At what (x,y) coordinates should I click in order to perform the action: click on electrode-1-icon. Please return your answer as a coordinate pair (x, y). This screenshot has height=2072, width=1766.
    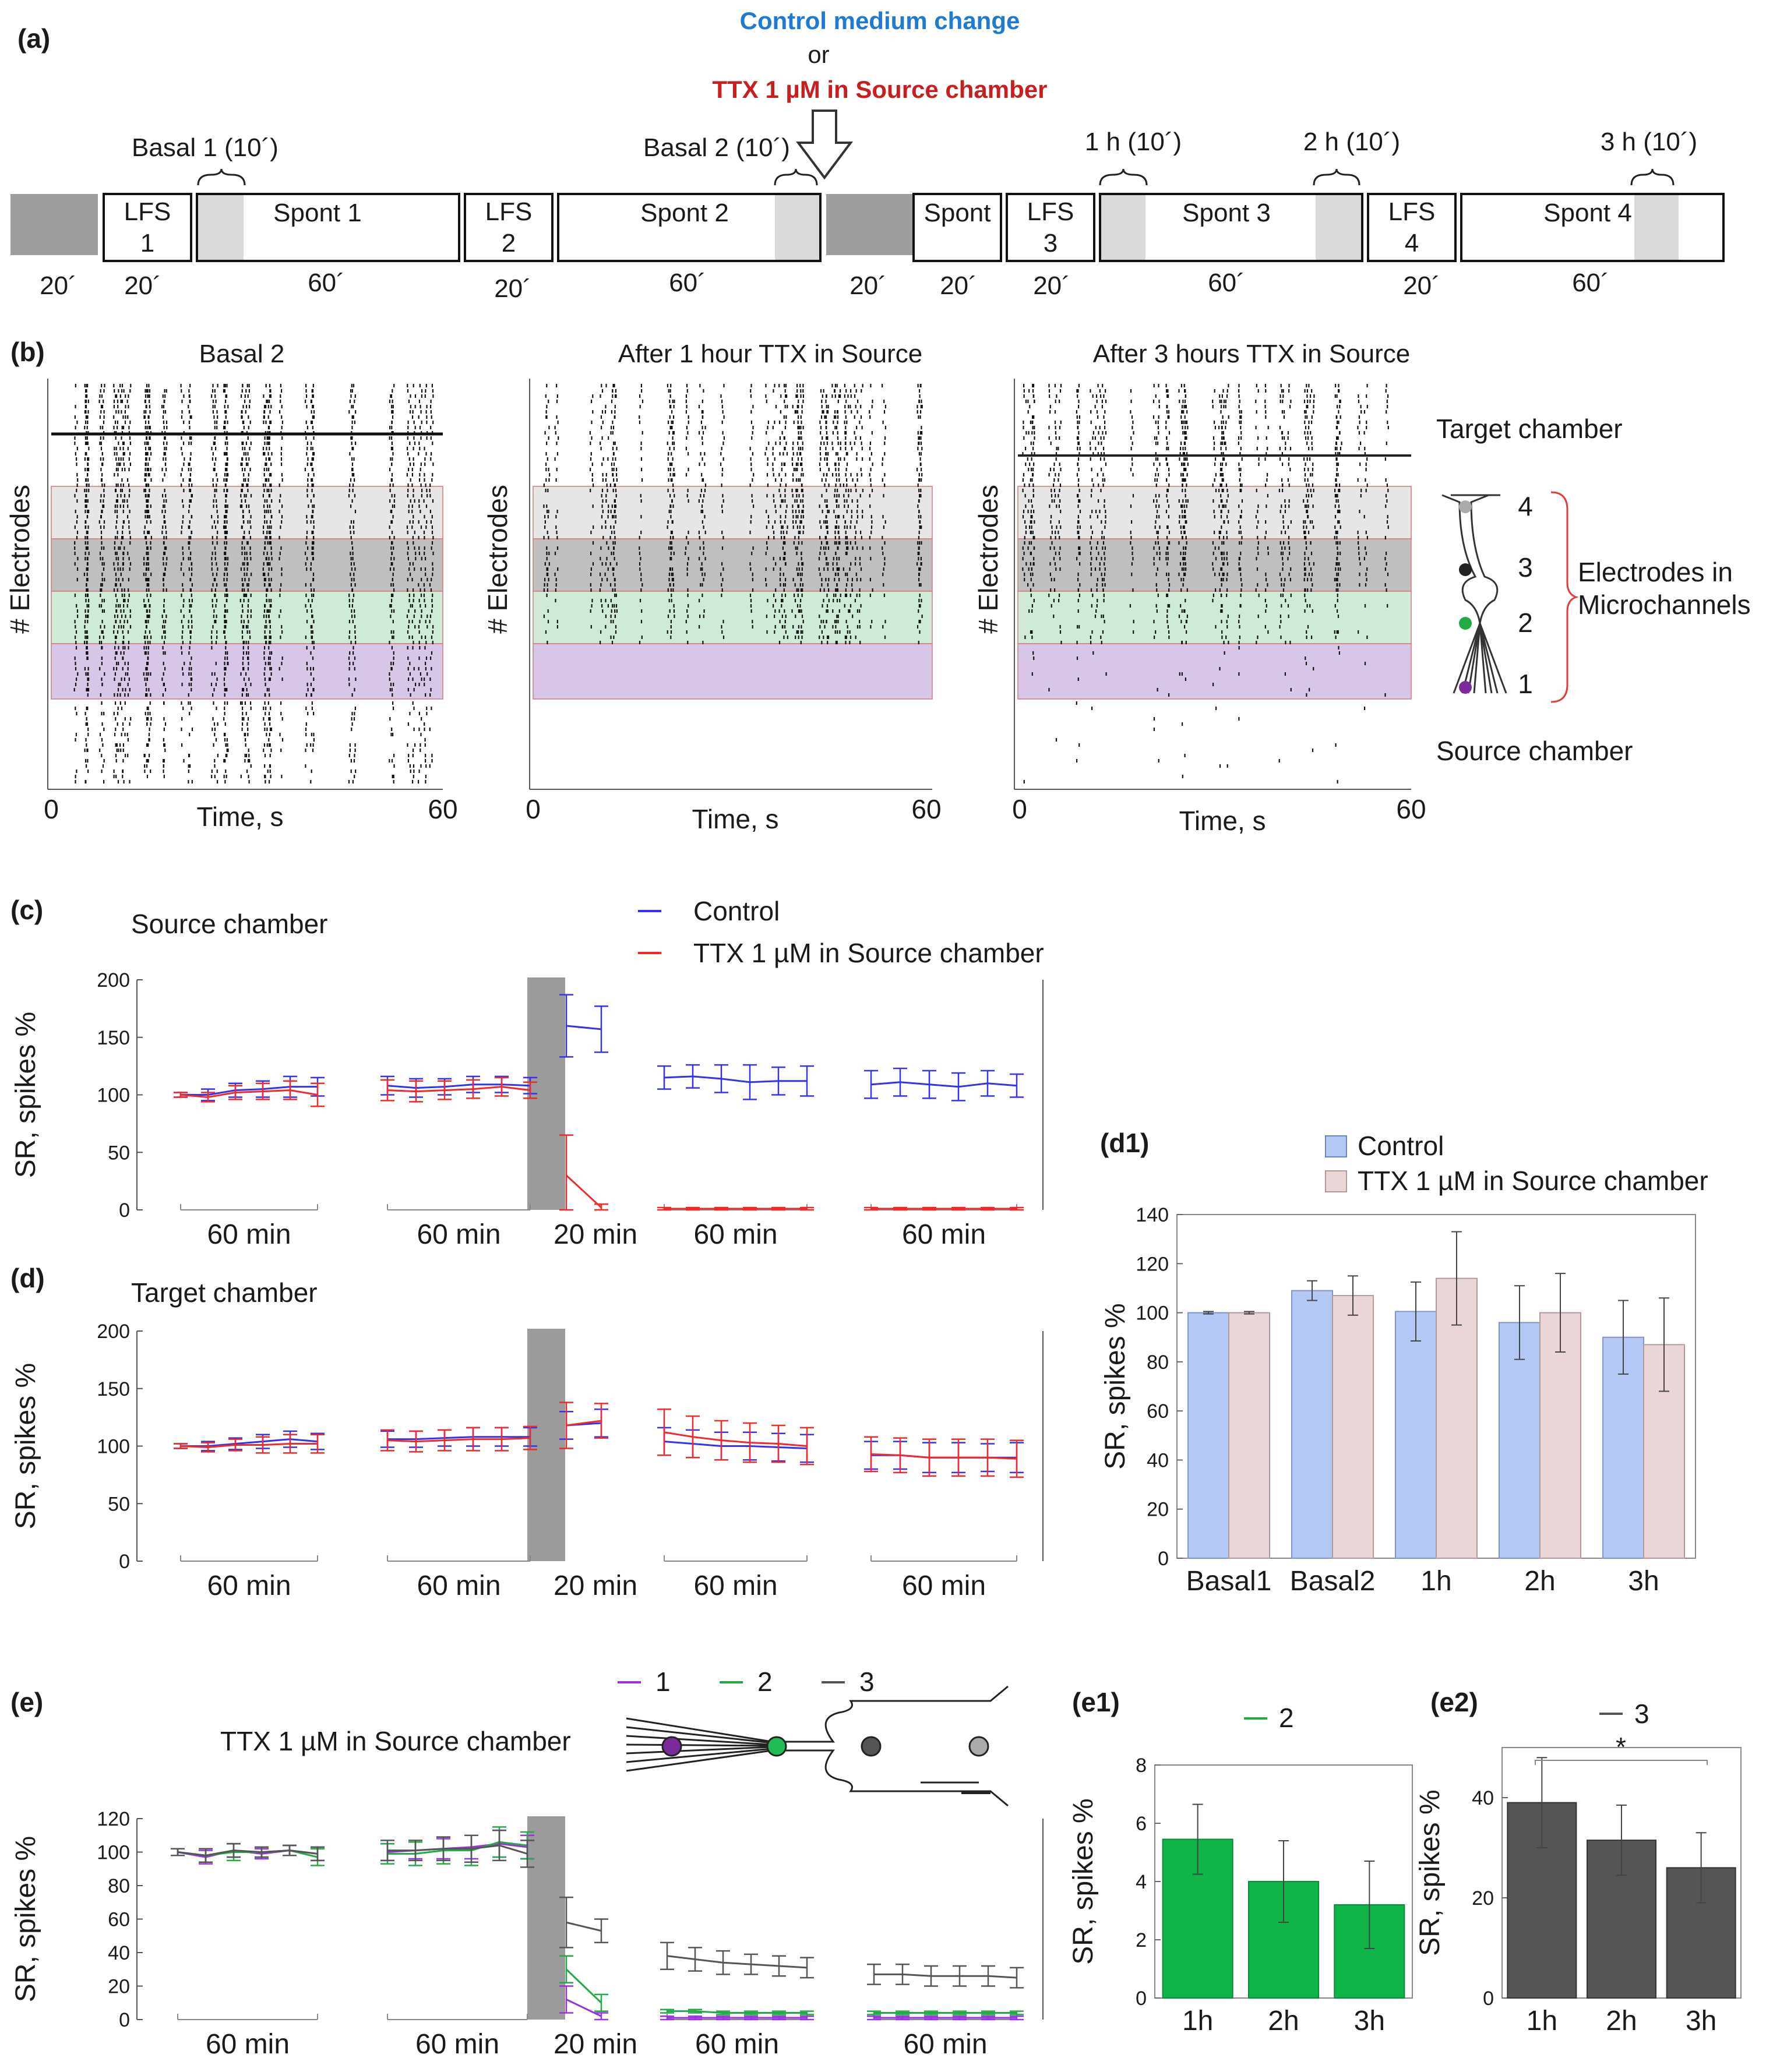
    Looking at the image, I should click on (671, 1746).